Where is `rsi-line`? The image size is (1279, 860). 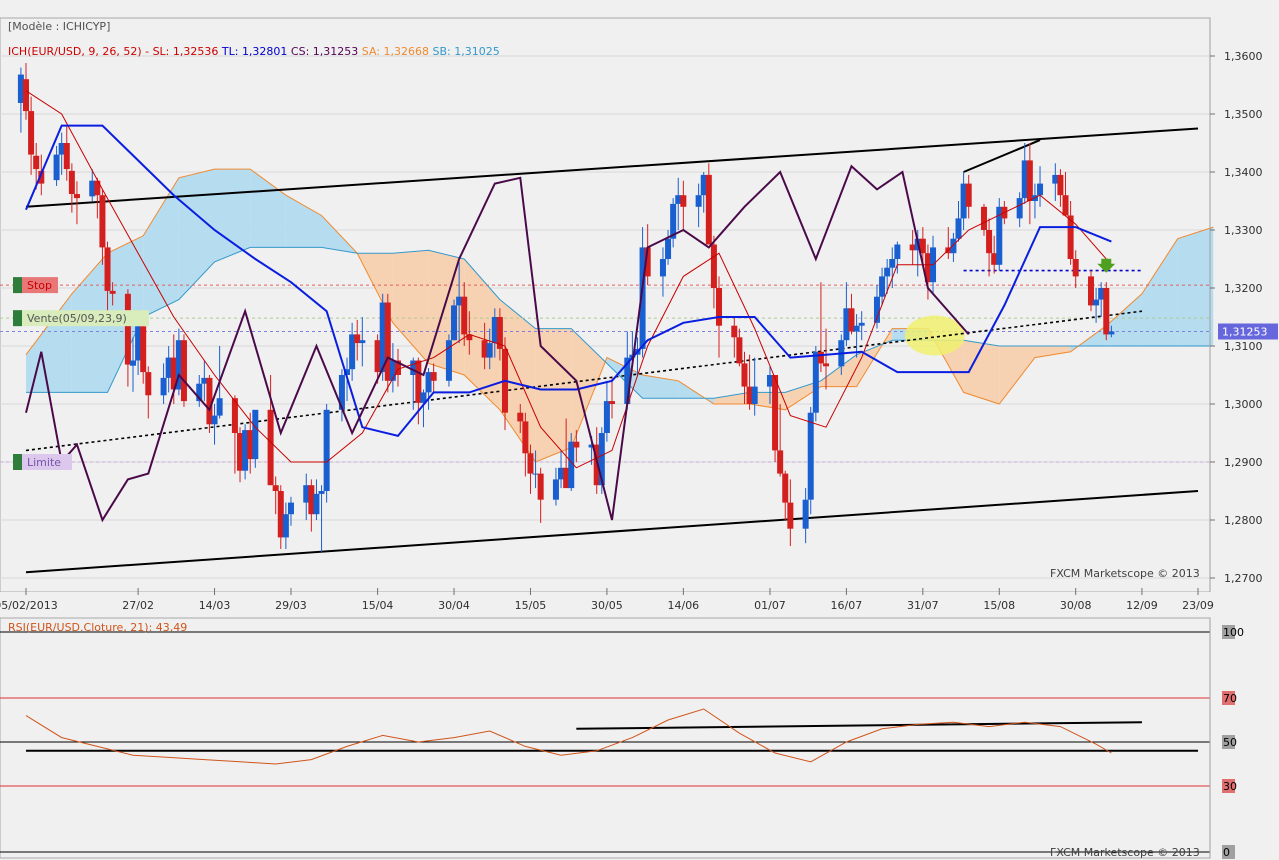
rsi-line is located at coordinates (568, 736).